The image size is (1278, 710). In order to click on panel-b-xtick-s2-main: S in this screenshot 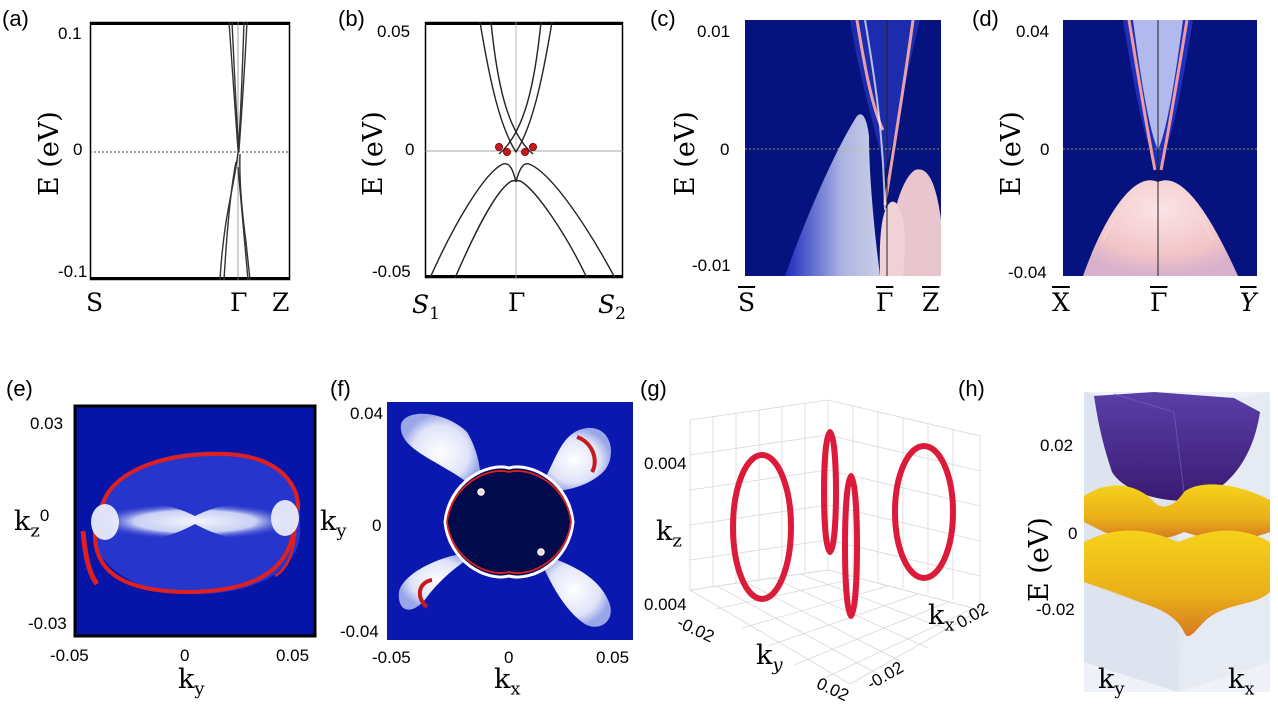, I will do `click(607, 304)`.